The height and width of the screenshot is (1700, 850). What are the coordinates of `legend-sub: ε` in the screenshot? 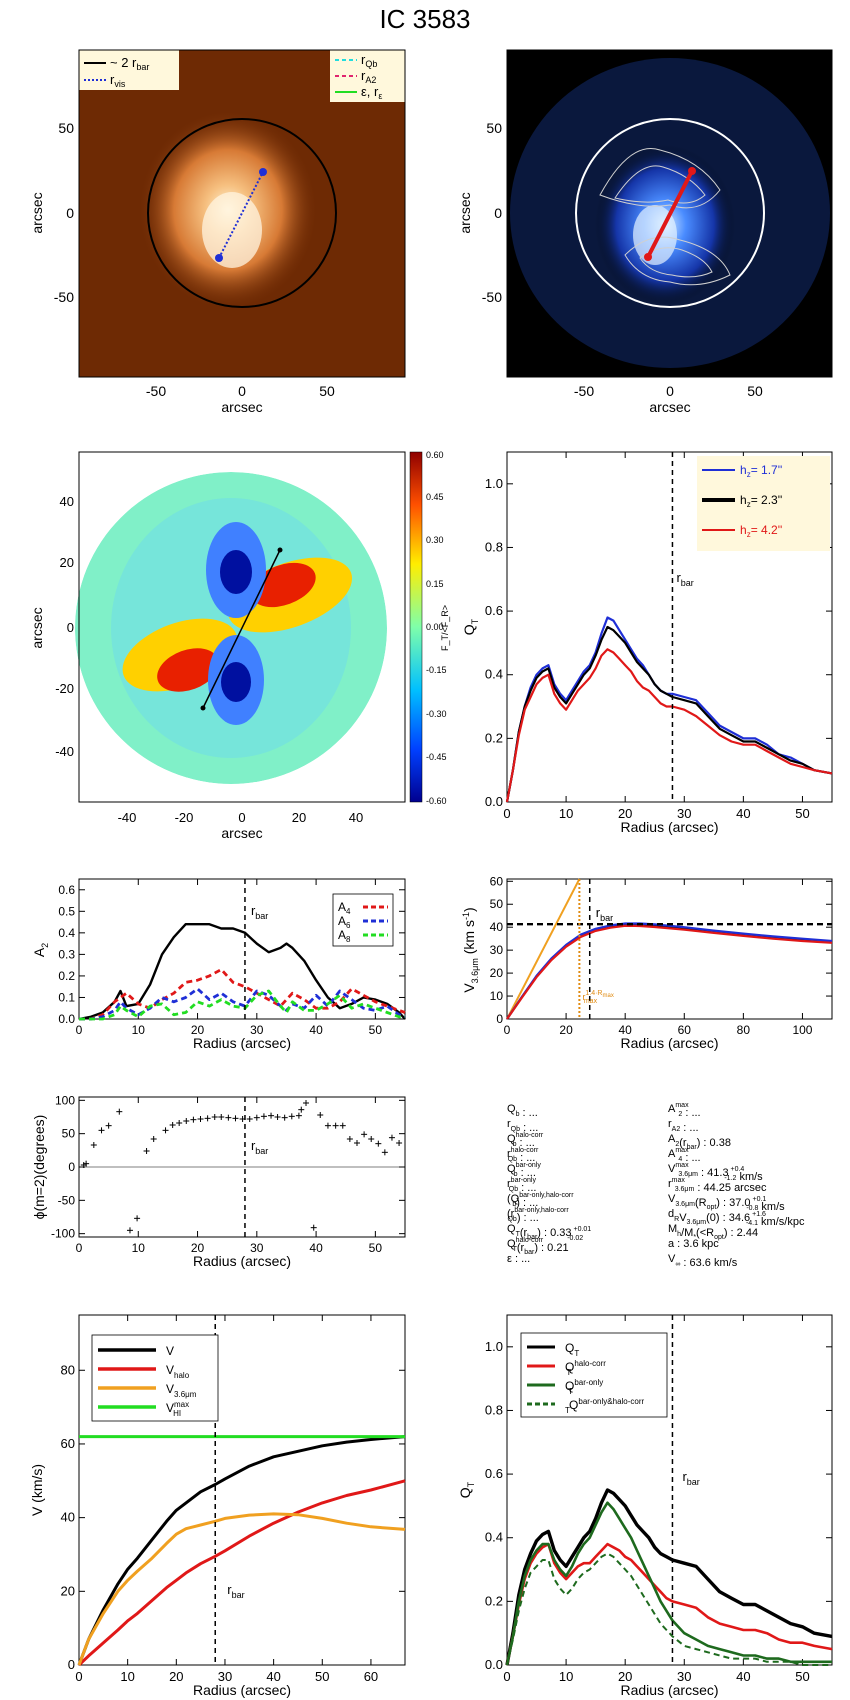 It's located at (380, 96).